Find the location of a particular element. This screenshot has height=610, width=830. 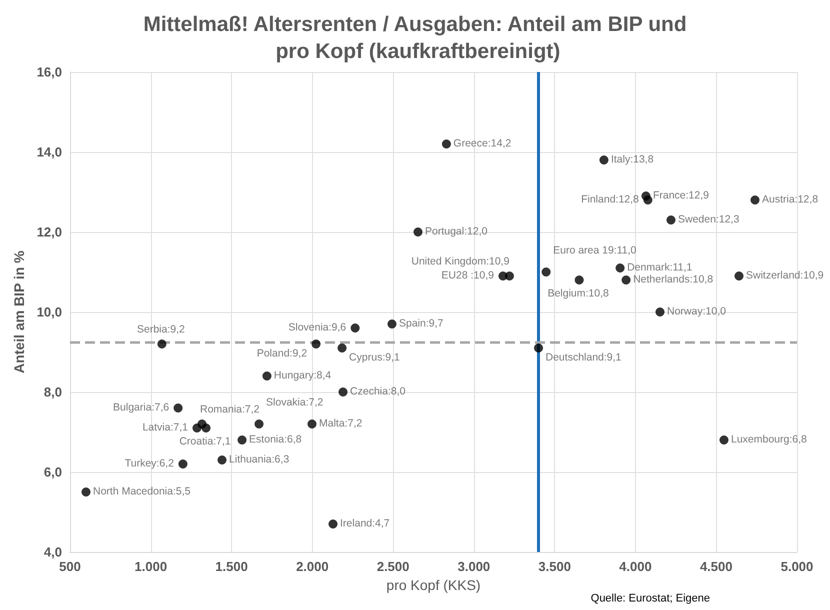

data-label: Luxembourg:6,8 is located at coordinates (769, 440).